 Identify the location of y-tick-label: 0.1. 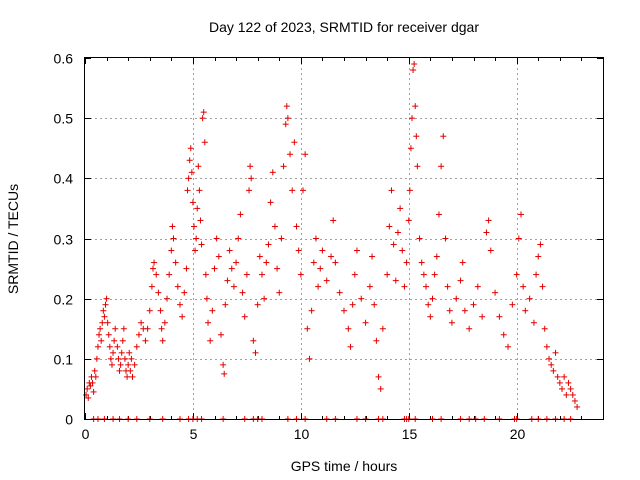
(64, 360).